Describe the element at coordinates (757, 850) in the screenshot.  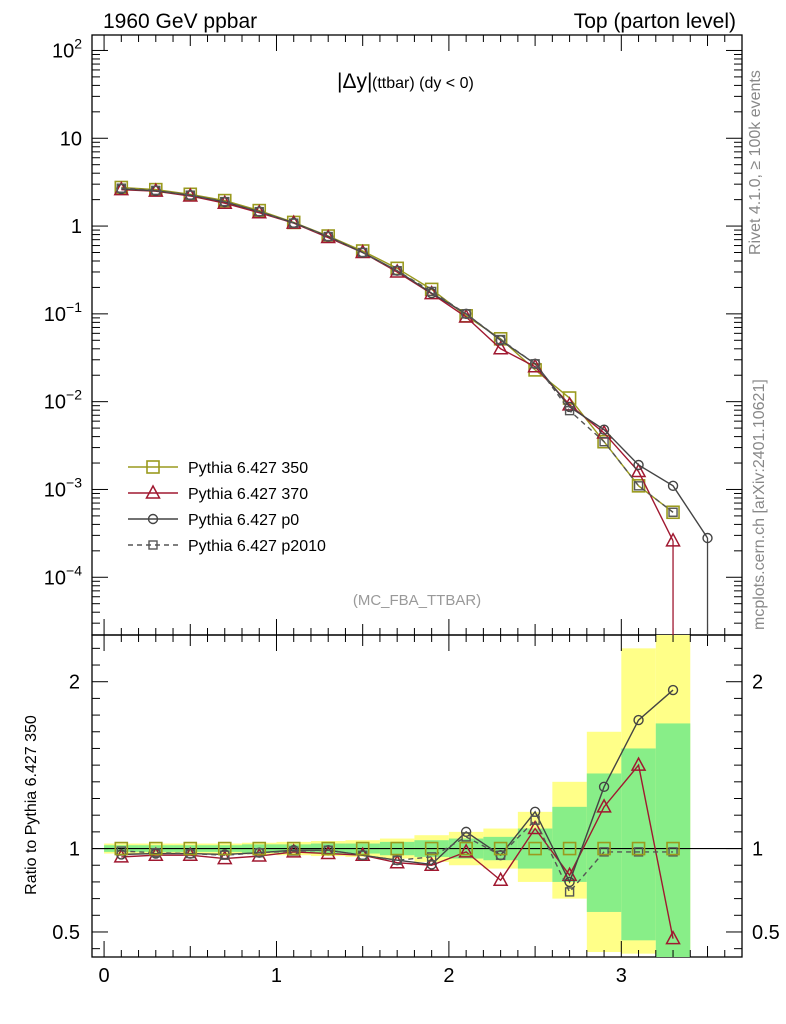
I see `ratio-ytick-label-right: 1` at that location.